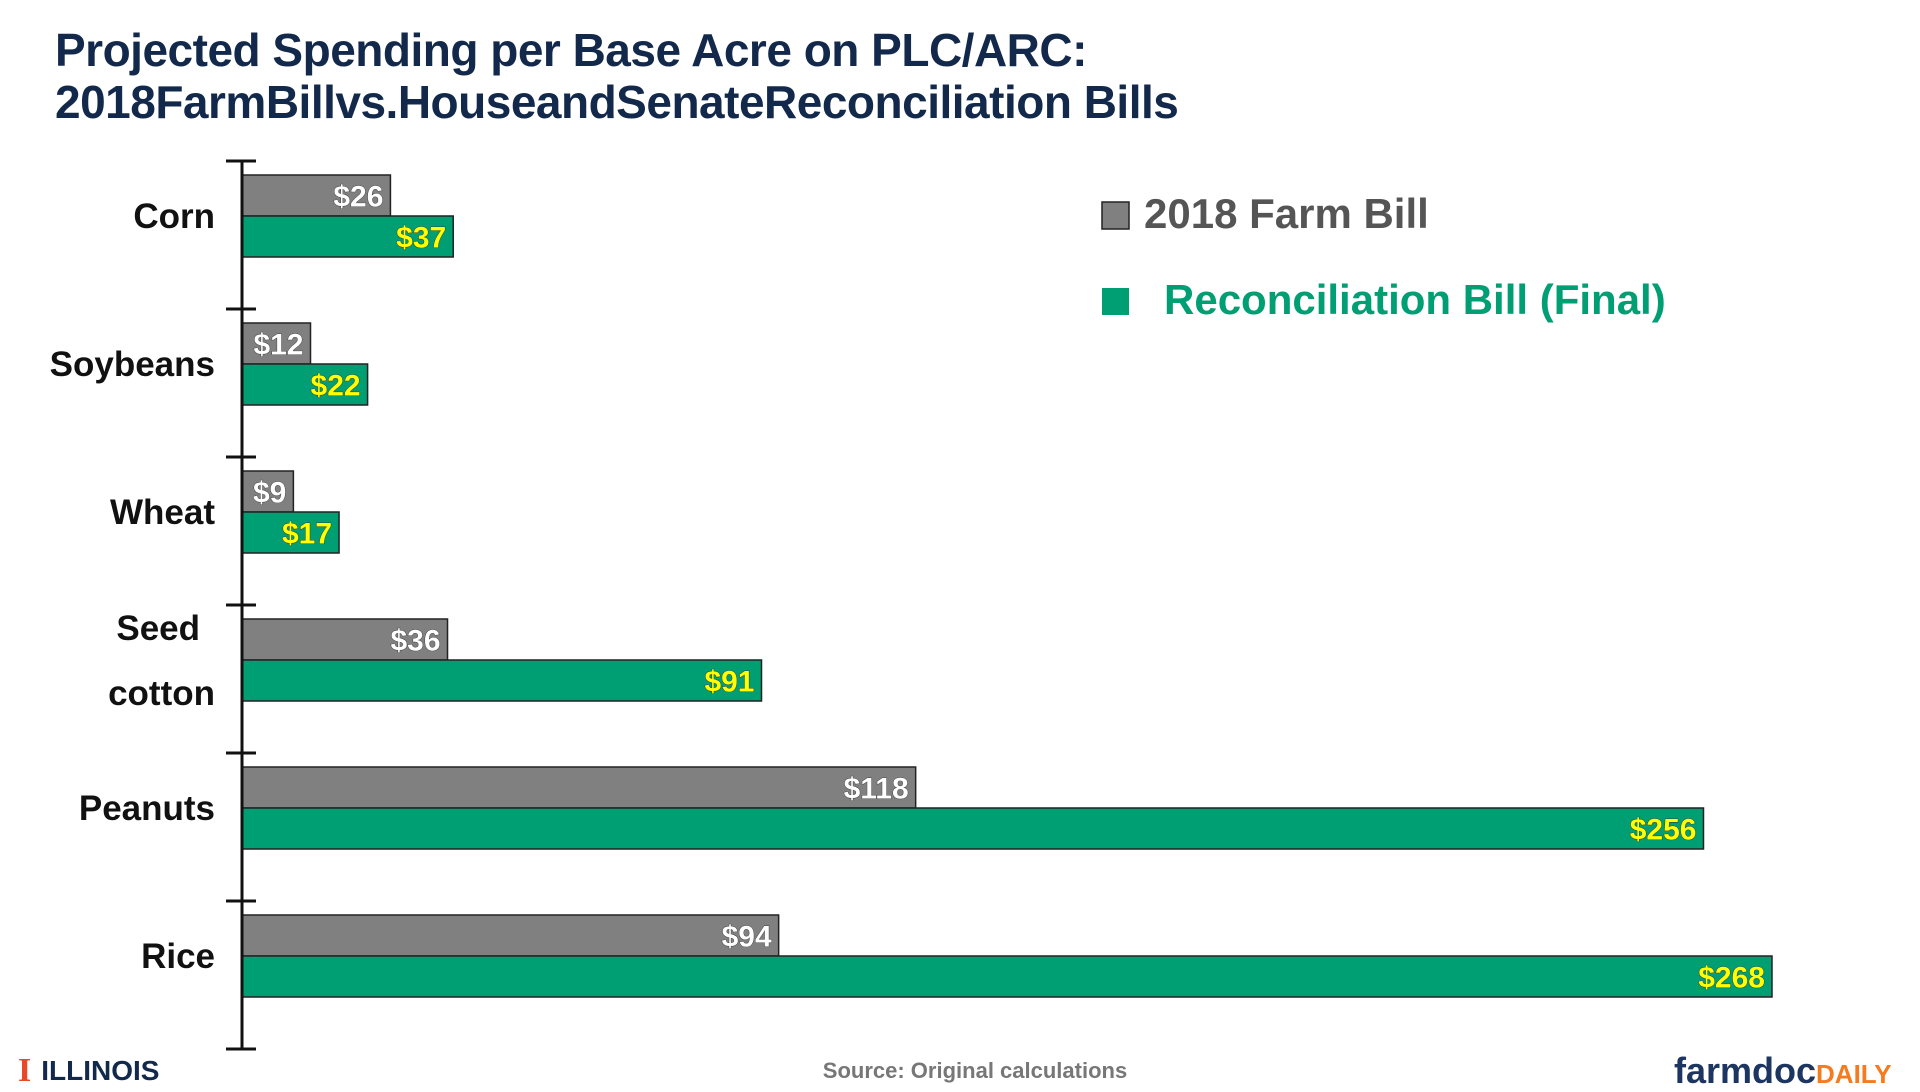  I want to click on category-label: Rice, so click(178, 956).